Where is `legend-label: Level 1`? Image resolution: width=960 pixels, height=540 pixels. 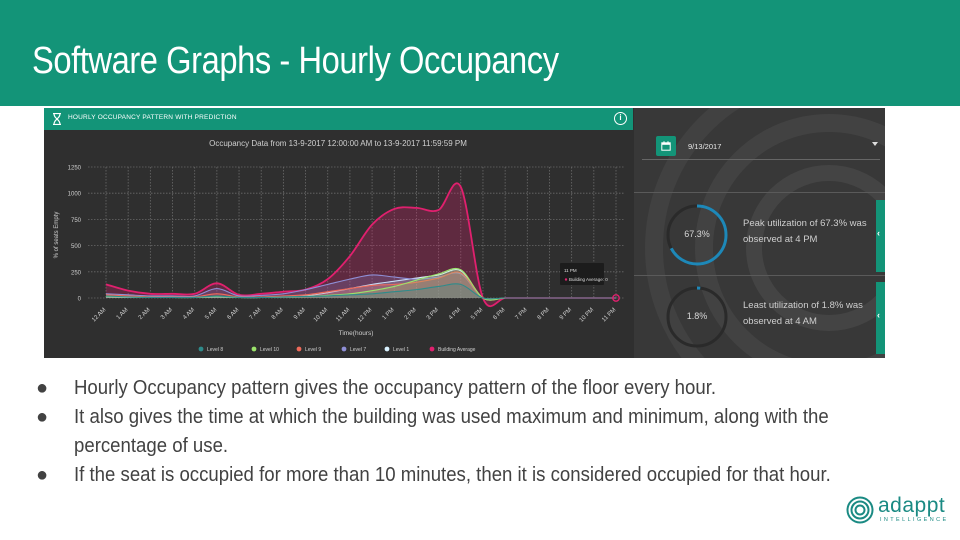
legend-label: Level 1 is located at coordinates (401, 350).